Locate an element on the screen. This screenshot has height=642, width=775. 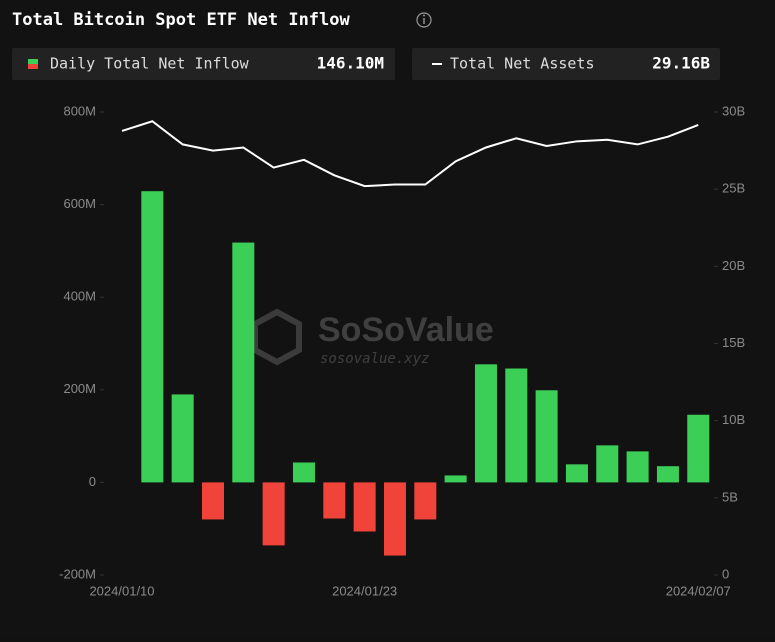
y2-tick-label: 15B is located at coordinates (733, 342).